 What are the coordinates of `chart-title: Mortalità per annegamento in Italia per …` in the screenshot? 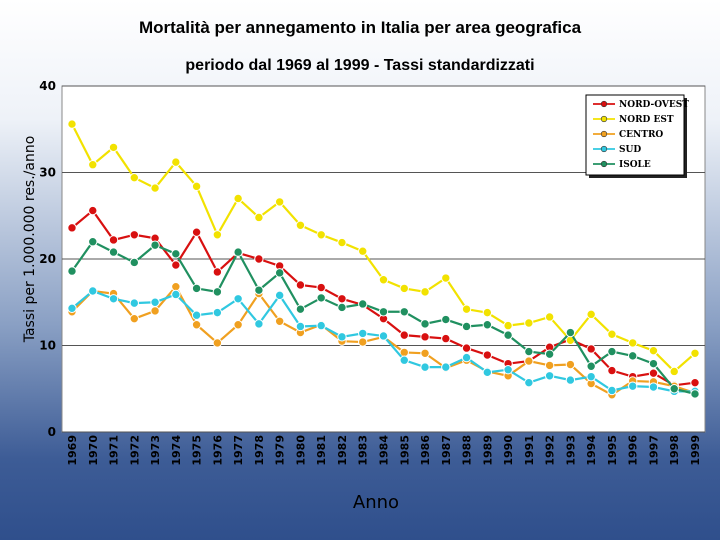 It's located at (360, 27).